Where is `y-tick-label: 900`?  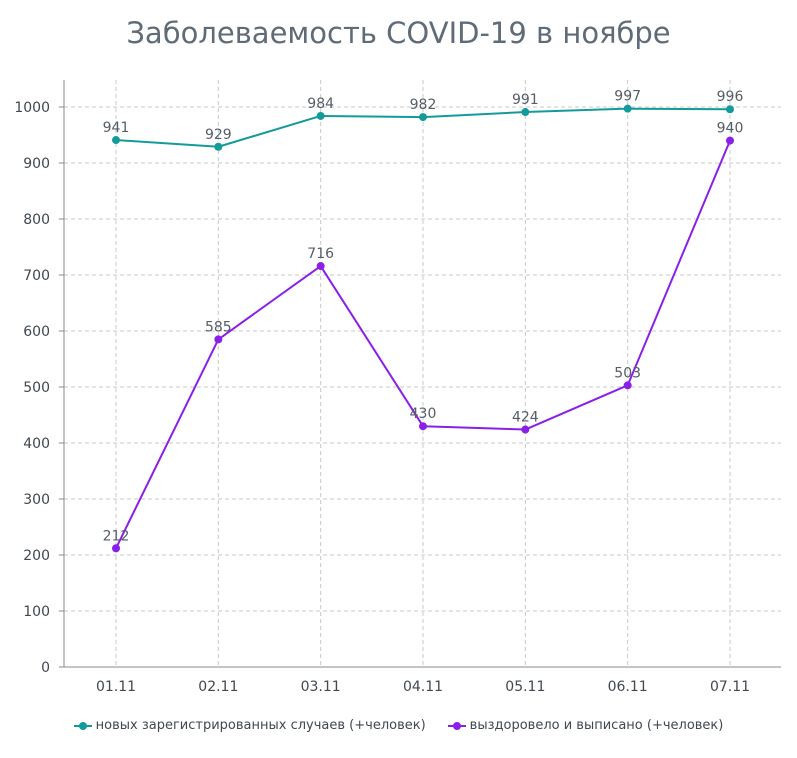
y-tick-label: 900 is located at coordinates (36, 164).